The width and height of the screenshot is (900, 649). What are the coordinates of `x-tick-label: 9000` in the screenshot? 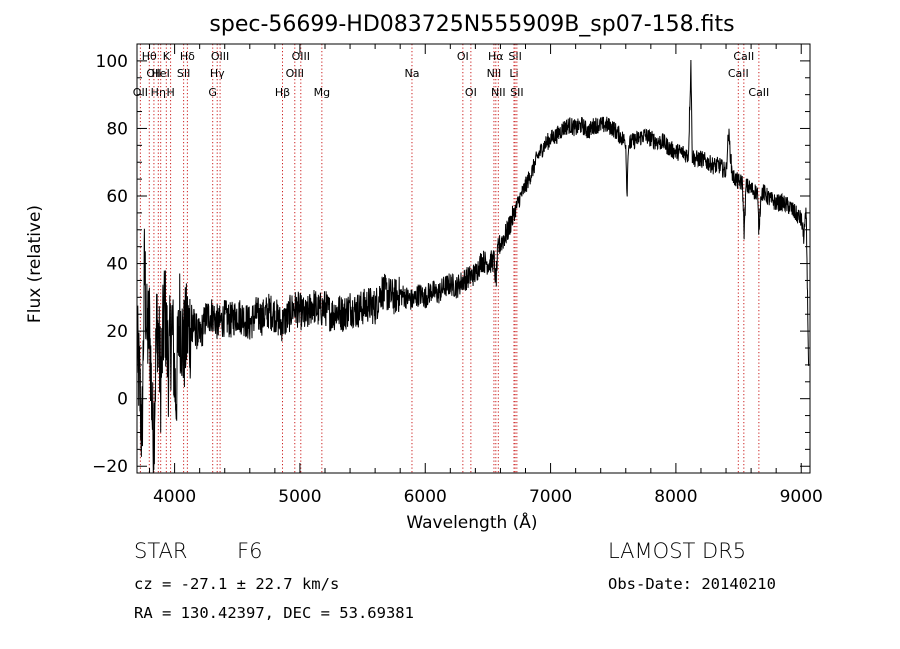 It's located at (801, 497).